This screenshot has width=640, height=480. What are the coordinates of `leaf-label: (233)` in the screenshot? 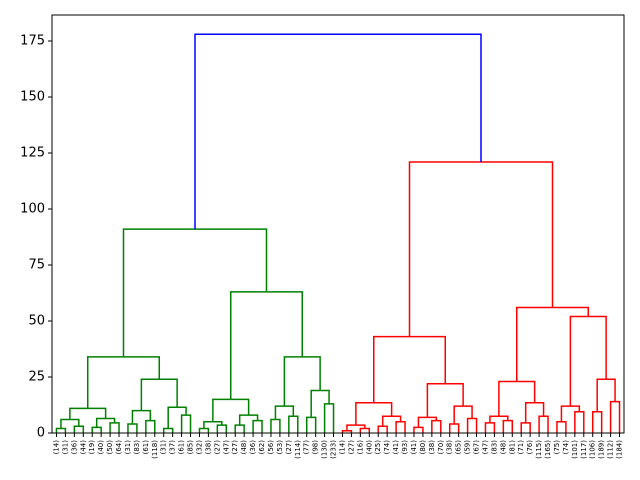 It's located at (334, 449).